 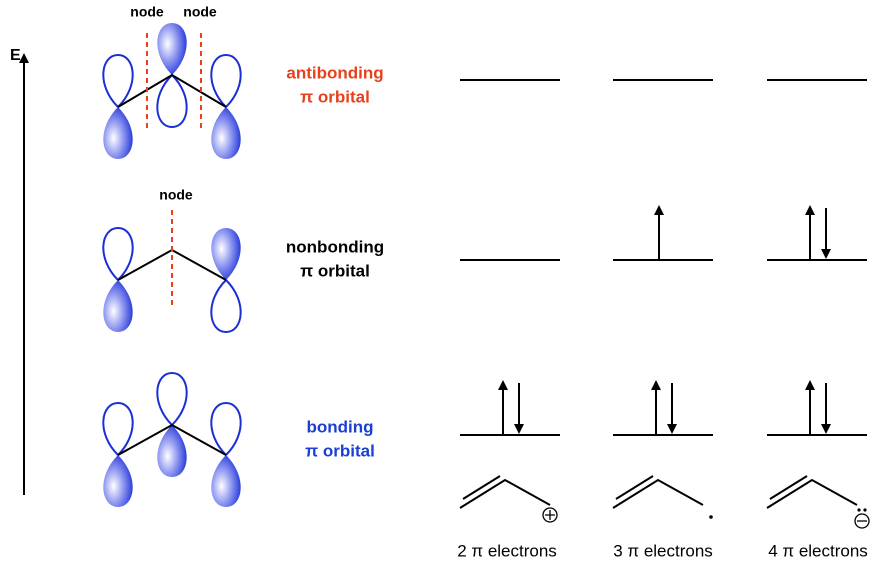 What do you see at coordinates (334, 72) in the screenshot?
I see `orbital-label: antibonding` at bounding box center [334, 72].